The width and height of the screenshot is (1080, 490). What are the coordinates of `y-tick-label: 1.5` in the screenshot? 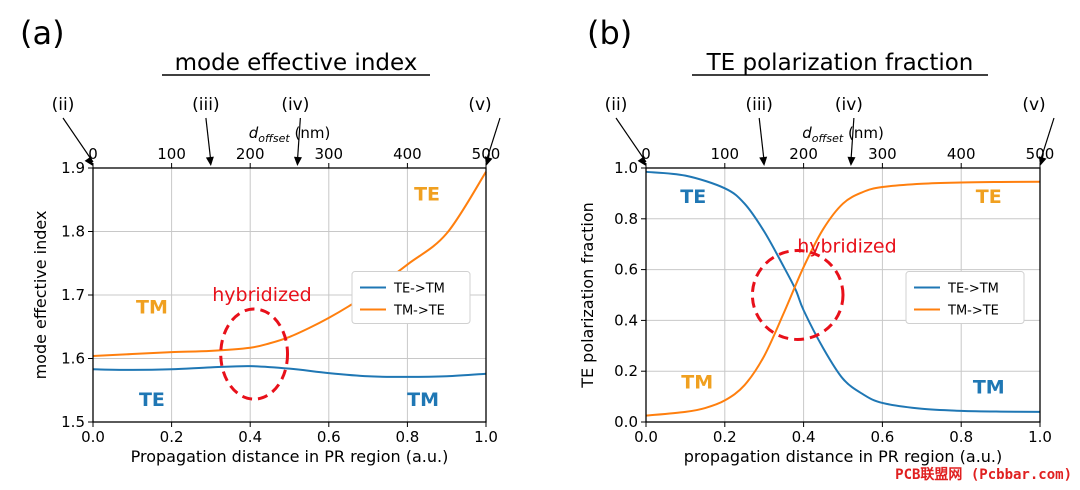 It's located at (73, 422).